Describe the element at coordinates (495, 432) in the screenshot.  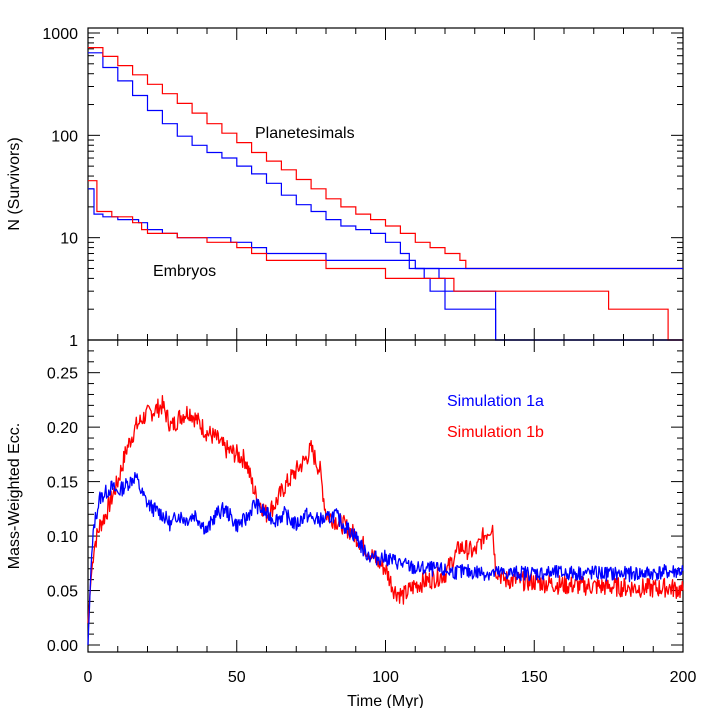
I see `legend-entry: Simulation 1b` at that location.